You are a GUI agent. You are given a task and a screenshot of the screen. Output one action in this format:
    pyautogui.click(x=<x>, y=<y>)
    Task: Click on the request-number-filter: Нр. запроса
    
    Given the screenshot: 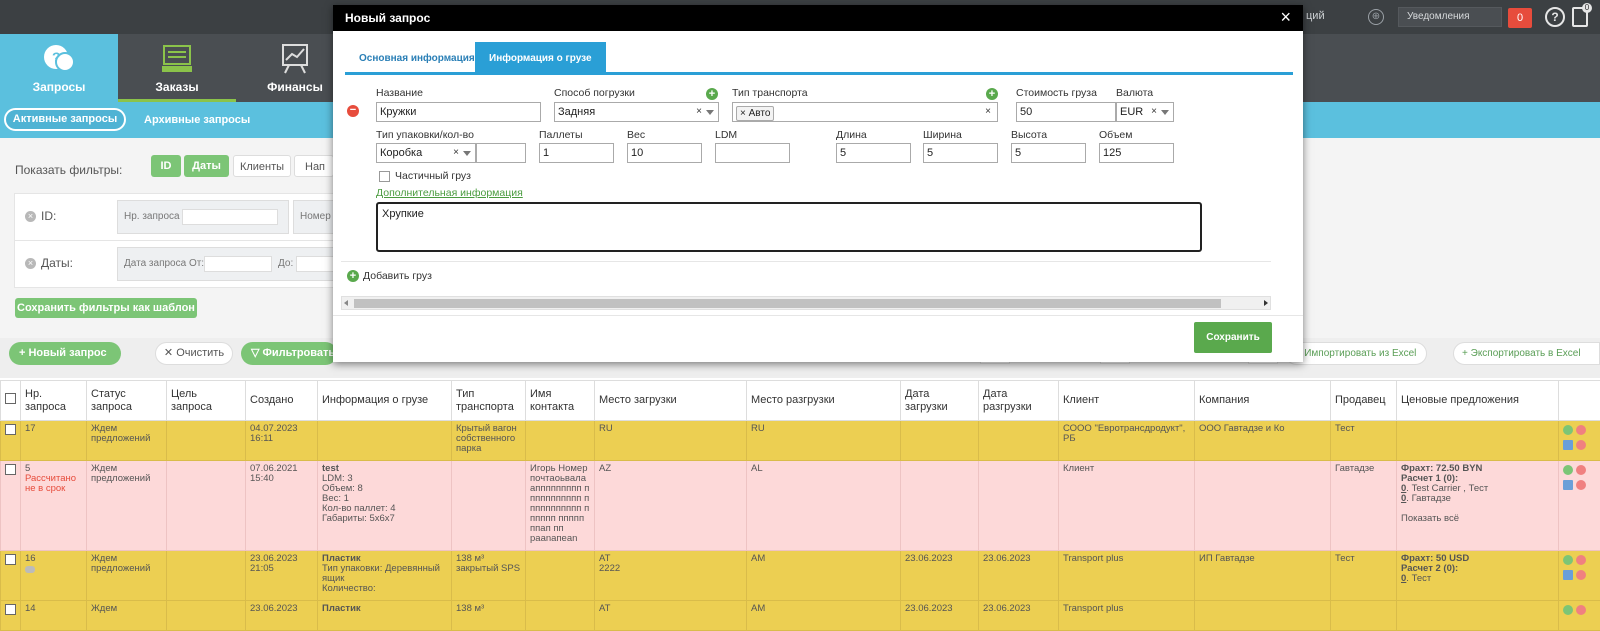 What is the action you would take?
    pyautogui.click(x=203, y=217)
    